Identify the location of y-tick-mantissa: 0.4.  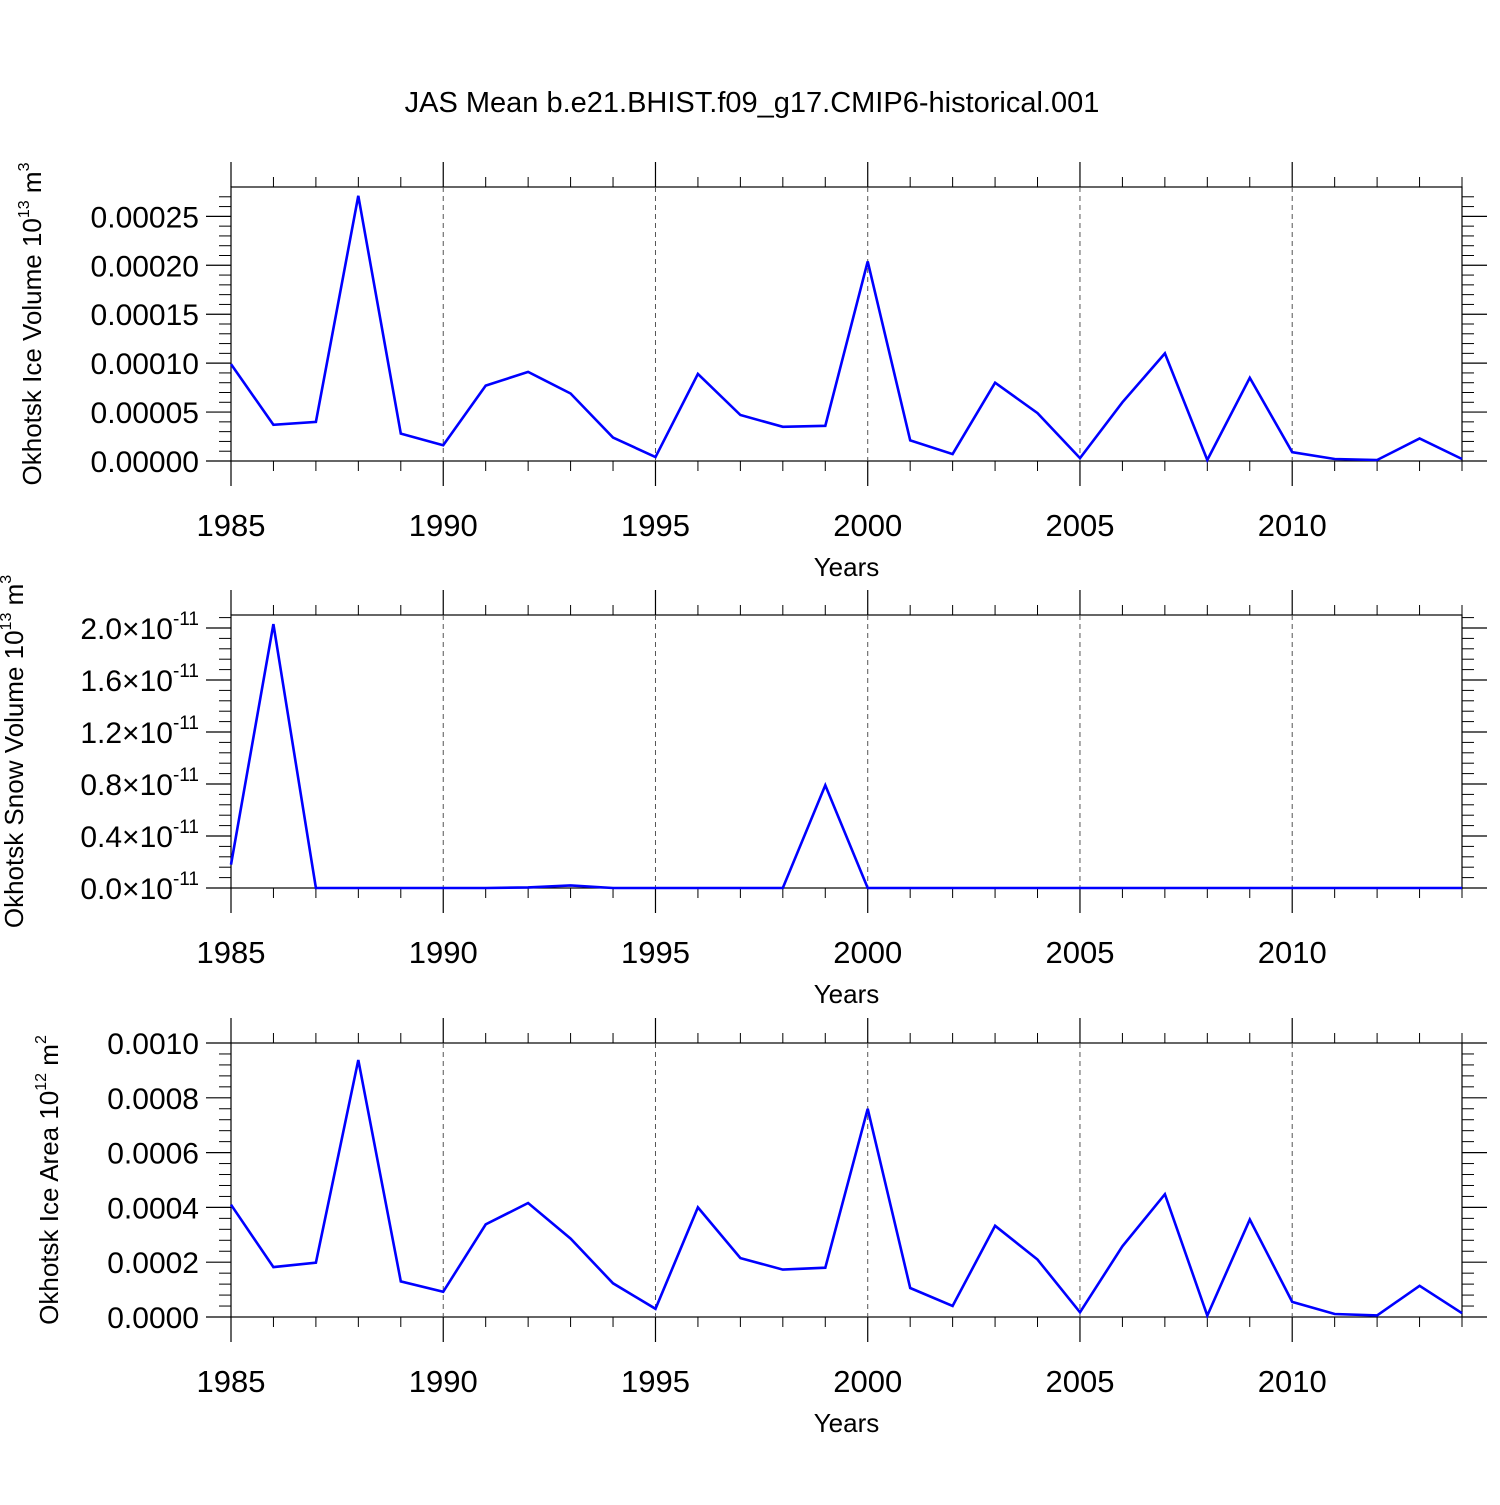
(101, 837).